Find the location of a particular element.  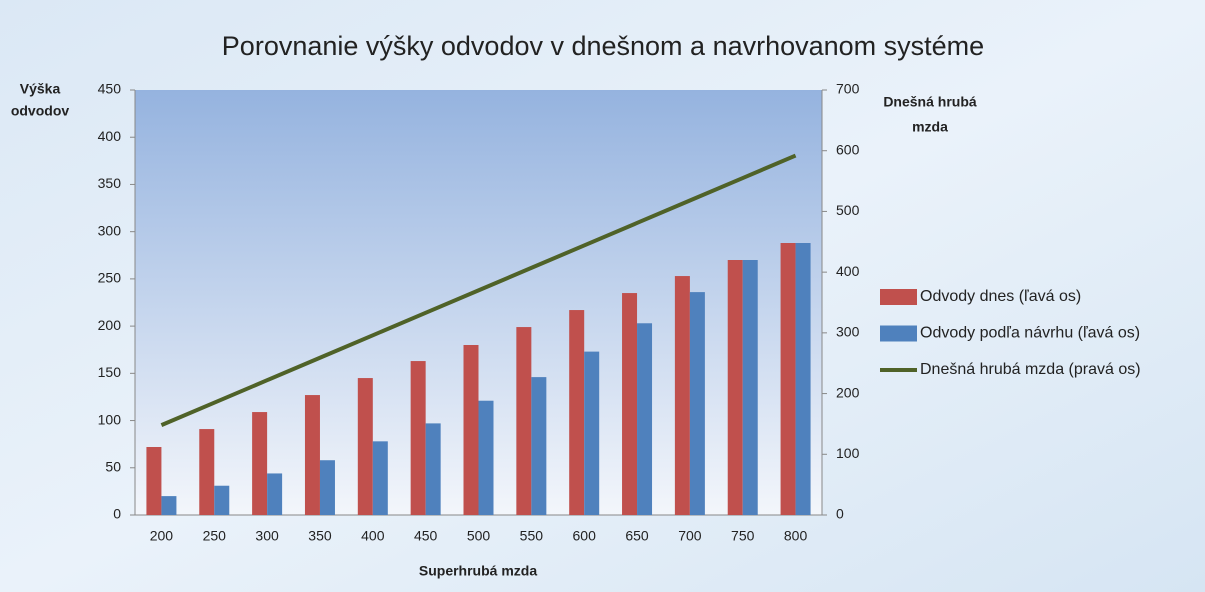

y-tick-label: 450 is located at coordinates (110, 89).